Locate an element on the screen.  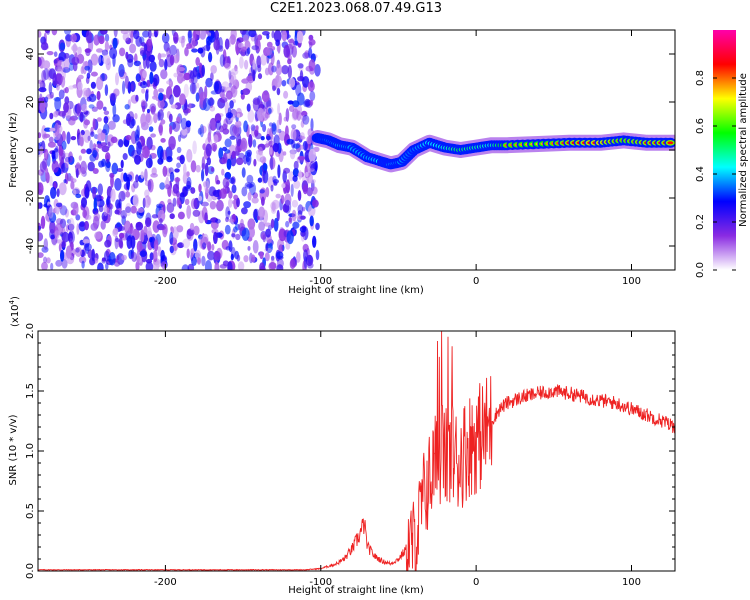
x-tick-label: -200 is located at coordinates (165, 281).